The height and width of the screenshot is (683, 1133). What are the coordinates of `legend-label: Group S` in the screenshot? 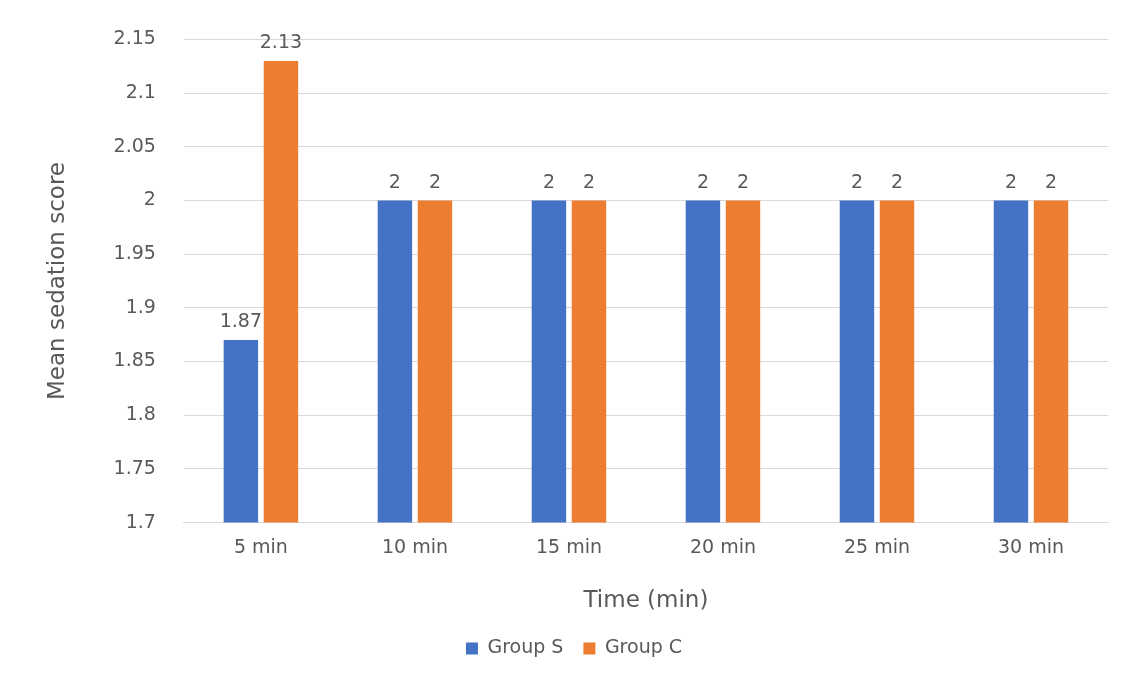 It's located at (525, 646).